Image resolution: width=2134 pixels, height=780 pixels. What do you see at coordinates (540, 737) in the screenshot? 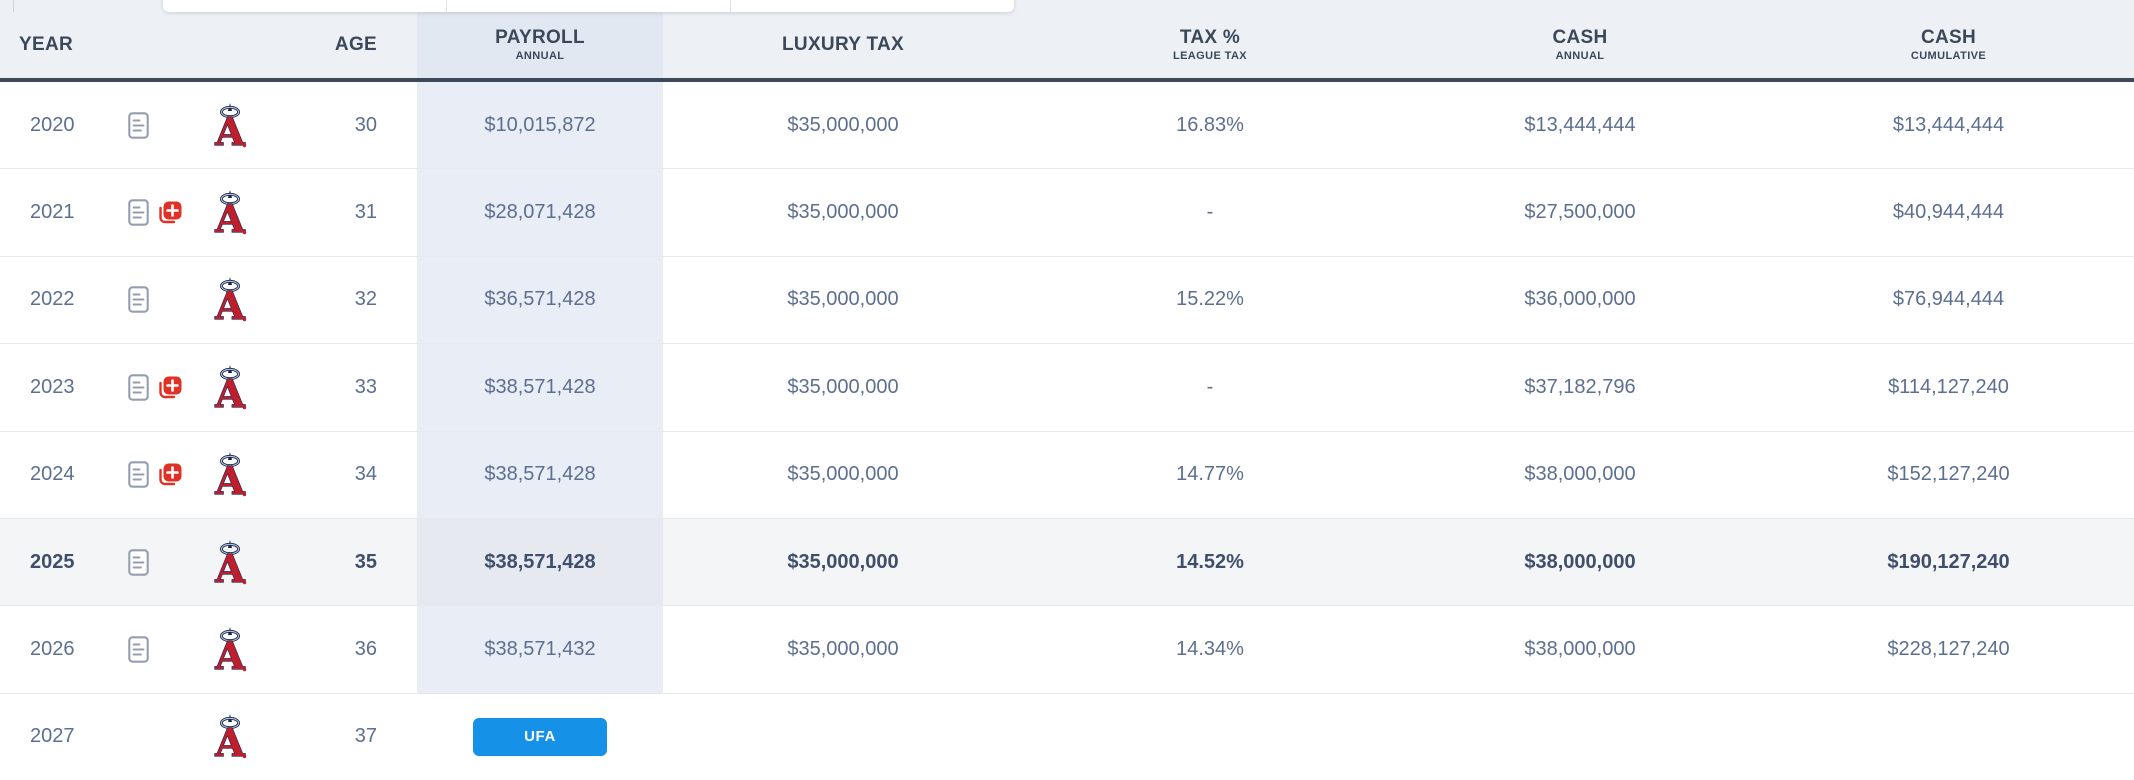
I see `payroll-cell: UFA` at bounding box center [540, 737].